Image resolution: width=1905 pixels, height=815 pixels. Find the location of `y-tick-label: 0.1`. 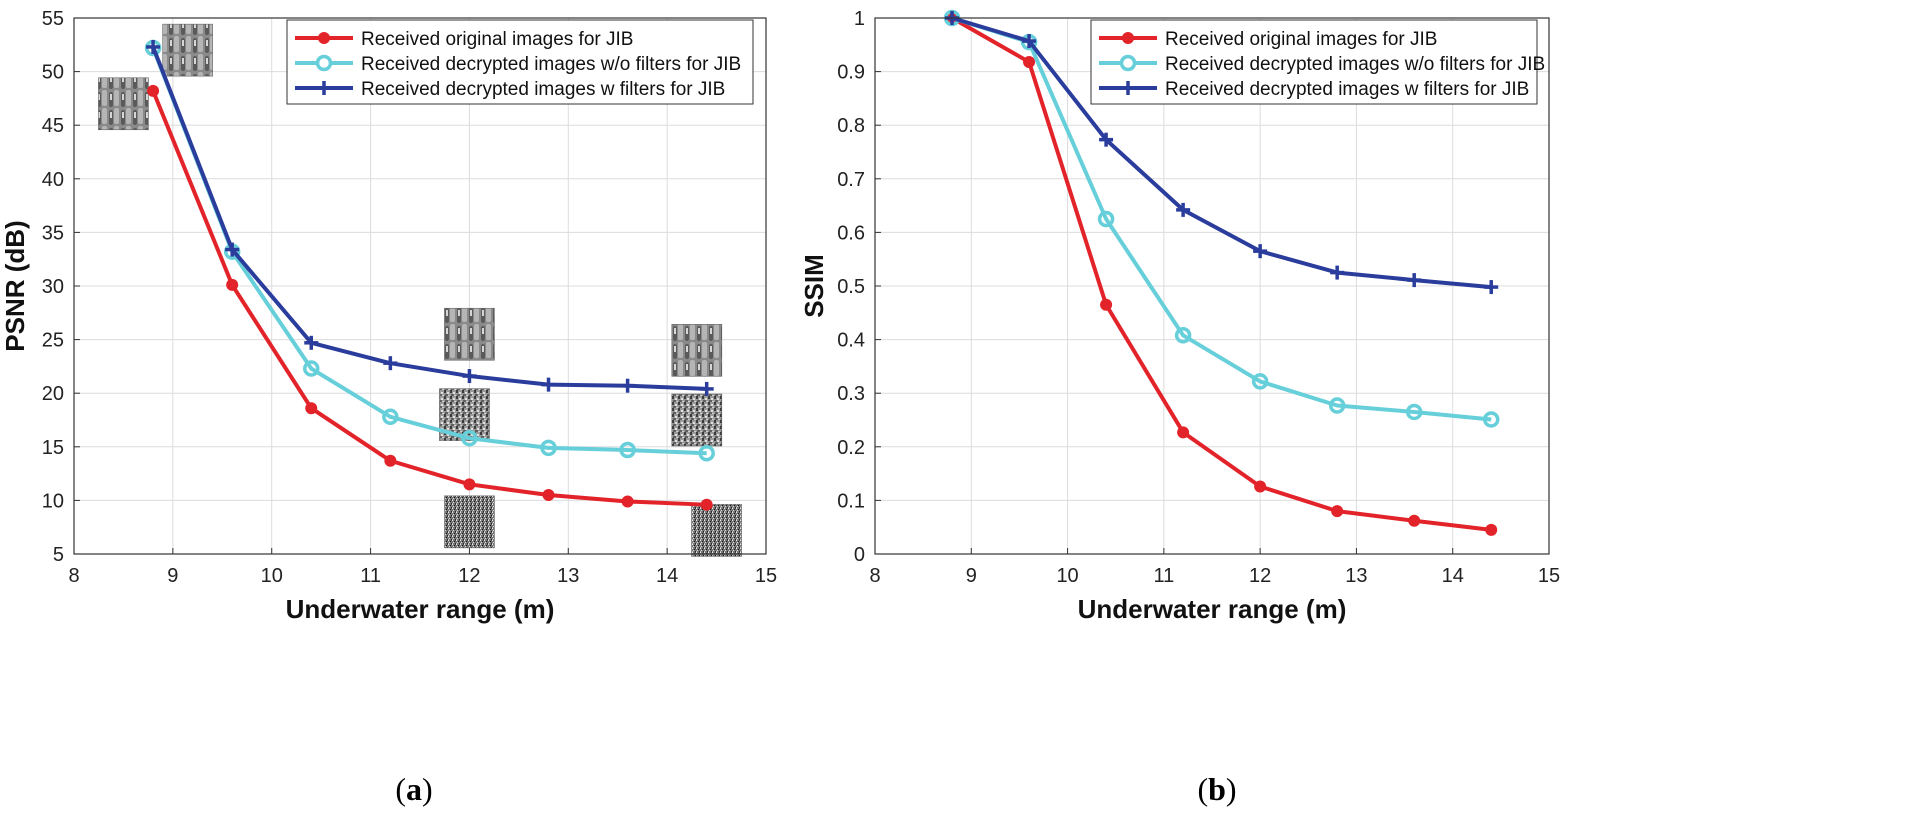

y-tick-label: 0.1 is located at coordinates (851, 501).